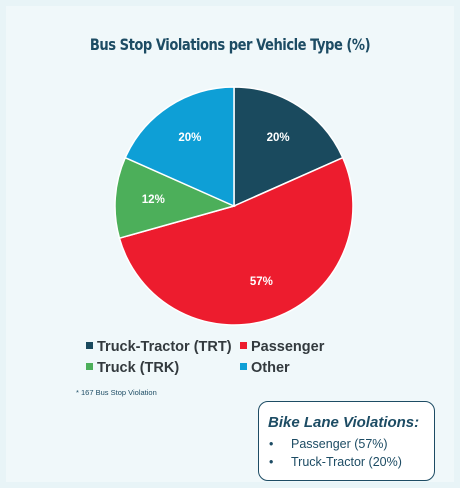  I want to click on bike-lane-item-label: Passenger (57%), so click(339, 444).